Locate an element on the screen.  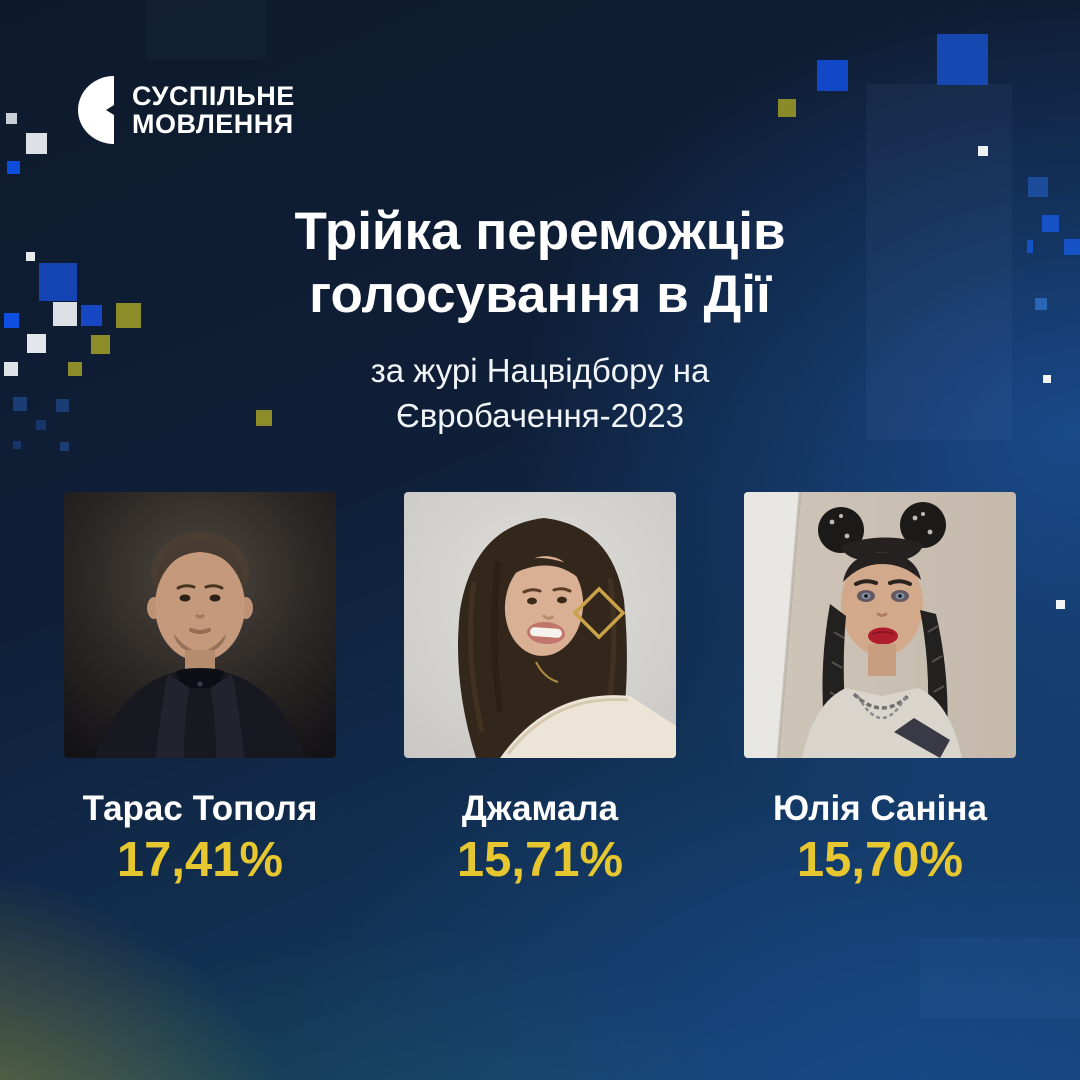
result-card: Джамала 15,71% is located at coordinates (540, 689).